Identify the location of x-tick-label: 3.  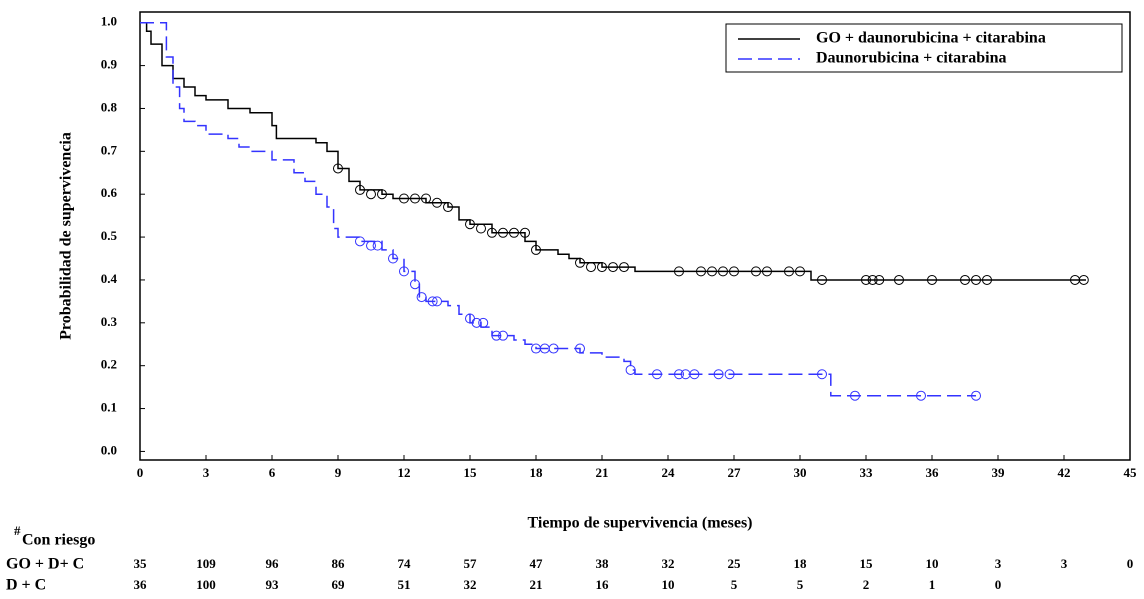
(206, 472).